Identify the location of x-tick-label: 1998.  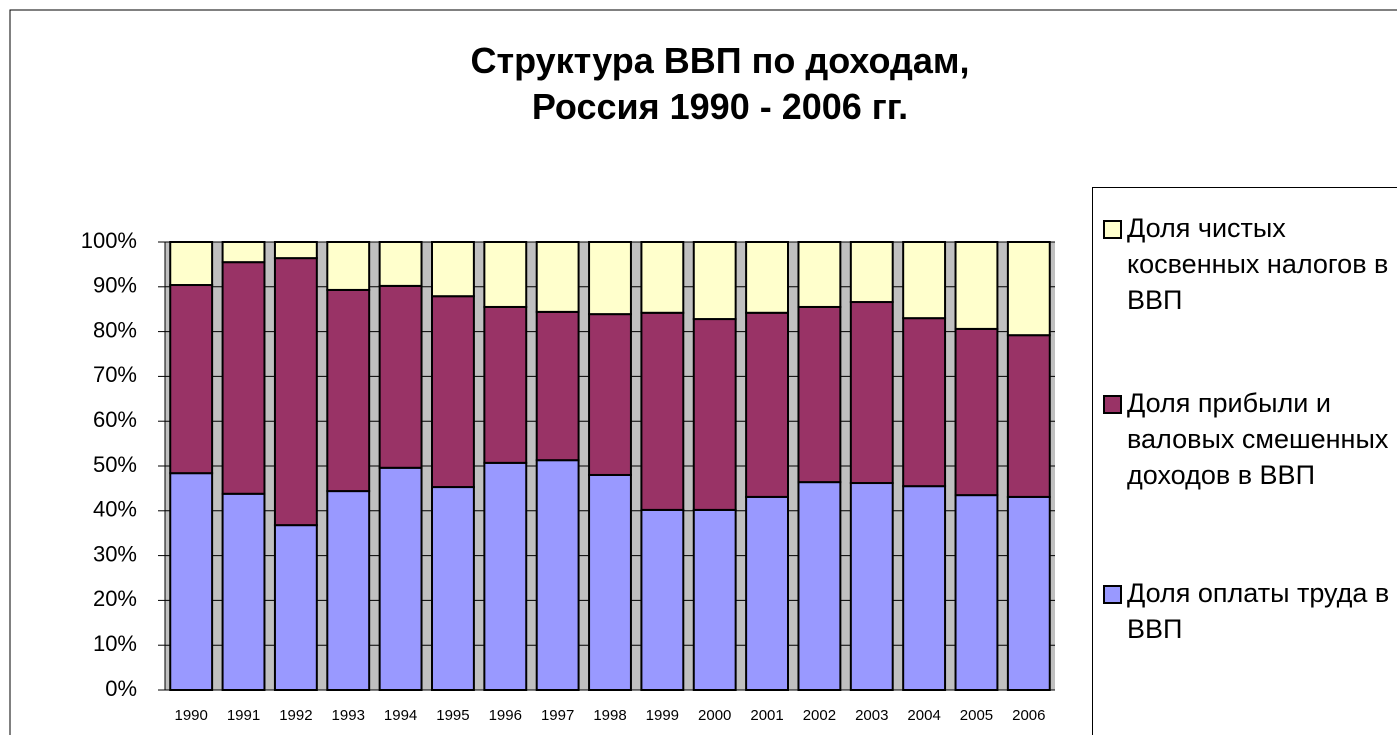
(609, 715).